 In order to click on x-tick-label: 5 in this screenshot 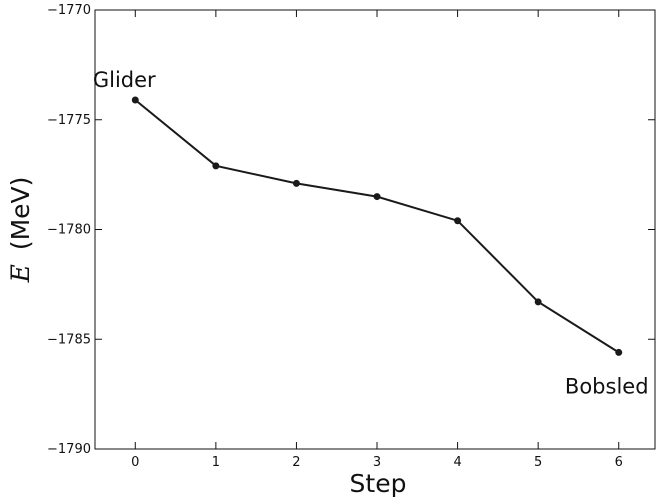, I will do `click(538, 462)`.